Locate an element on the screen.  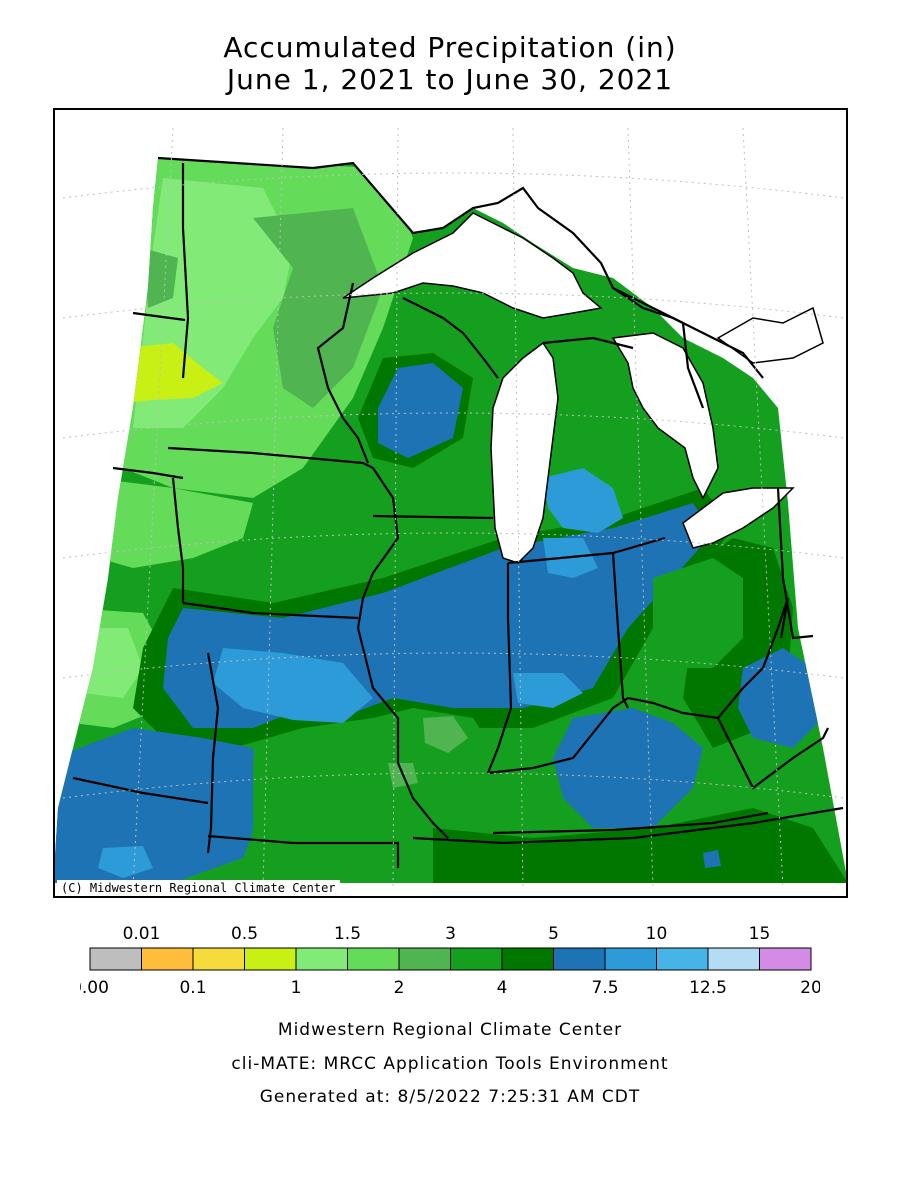
map-credit: (C) Midwestern Regional Climate Center is located at coordinates (198, 888).